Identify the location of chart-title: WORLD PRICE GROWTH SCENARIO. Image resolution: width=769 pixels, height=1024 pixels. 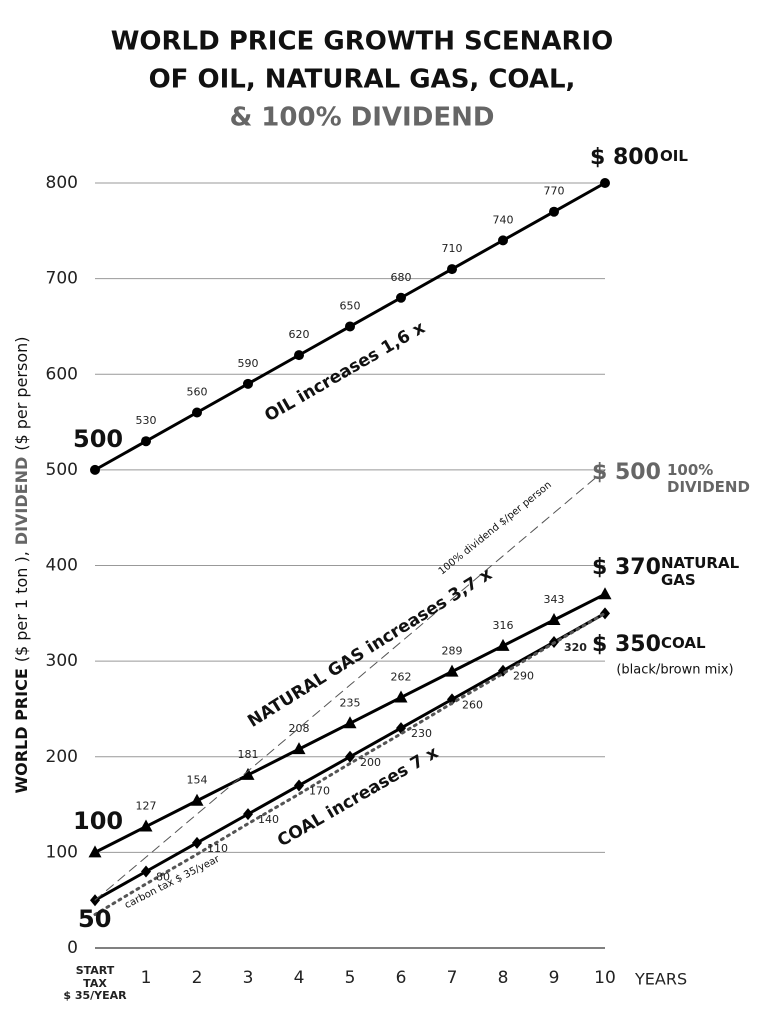
(362, 42).